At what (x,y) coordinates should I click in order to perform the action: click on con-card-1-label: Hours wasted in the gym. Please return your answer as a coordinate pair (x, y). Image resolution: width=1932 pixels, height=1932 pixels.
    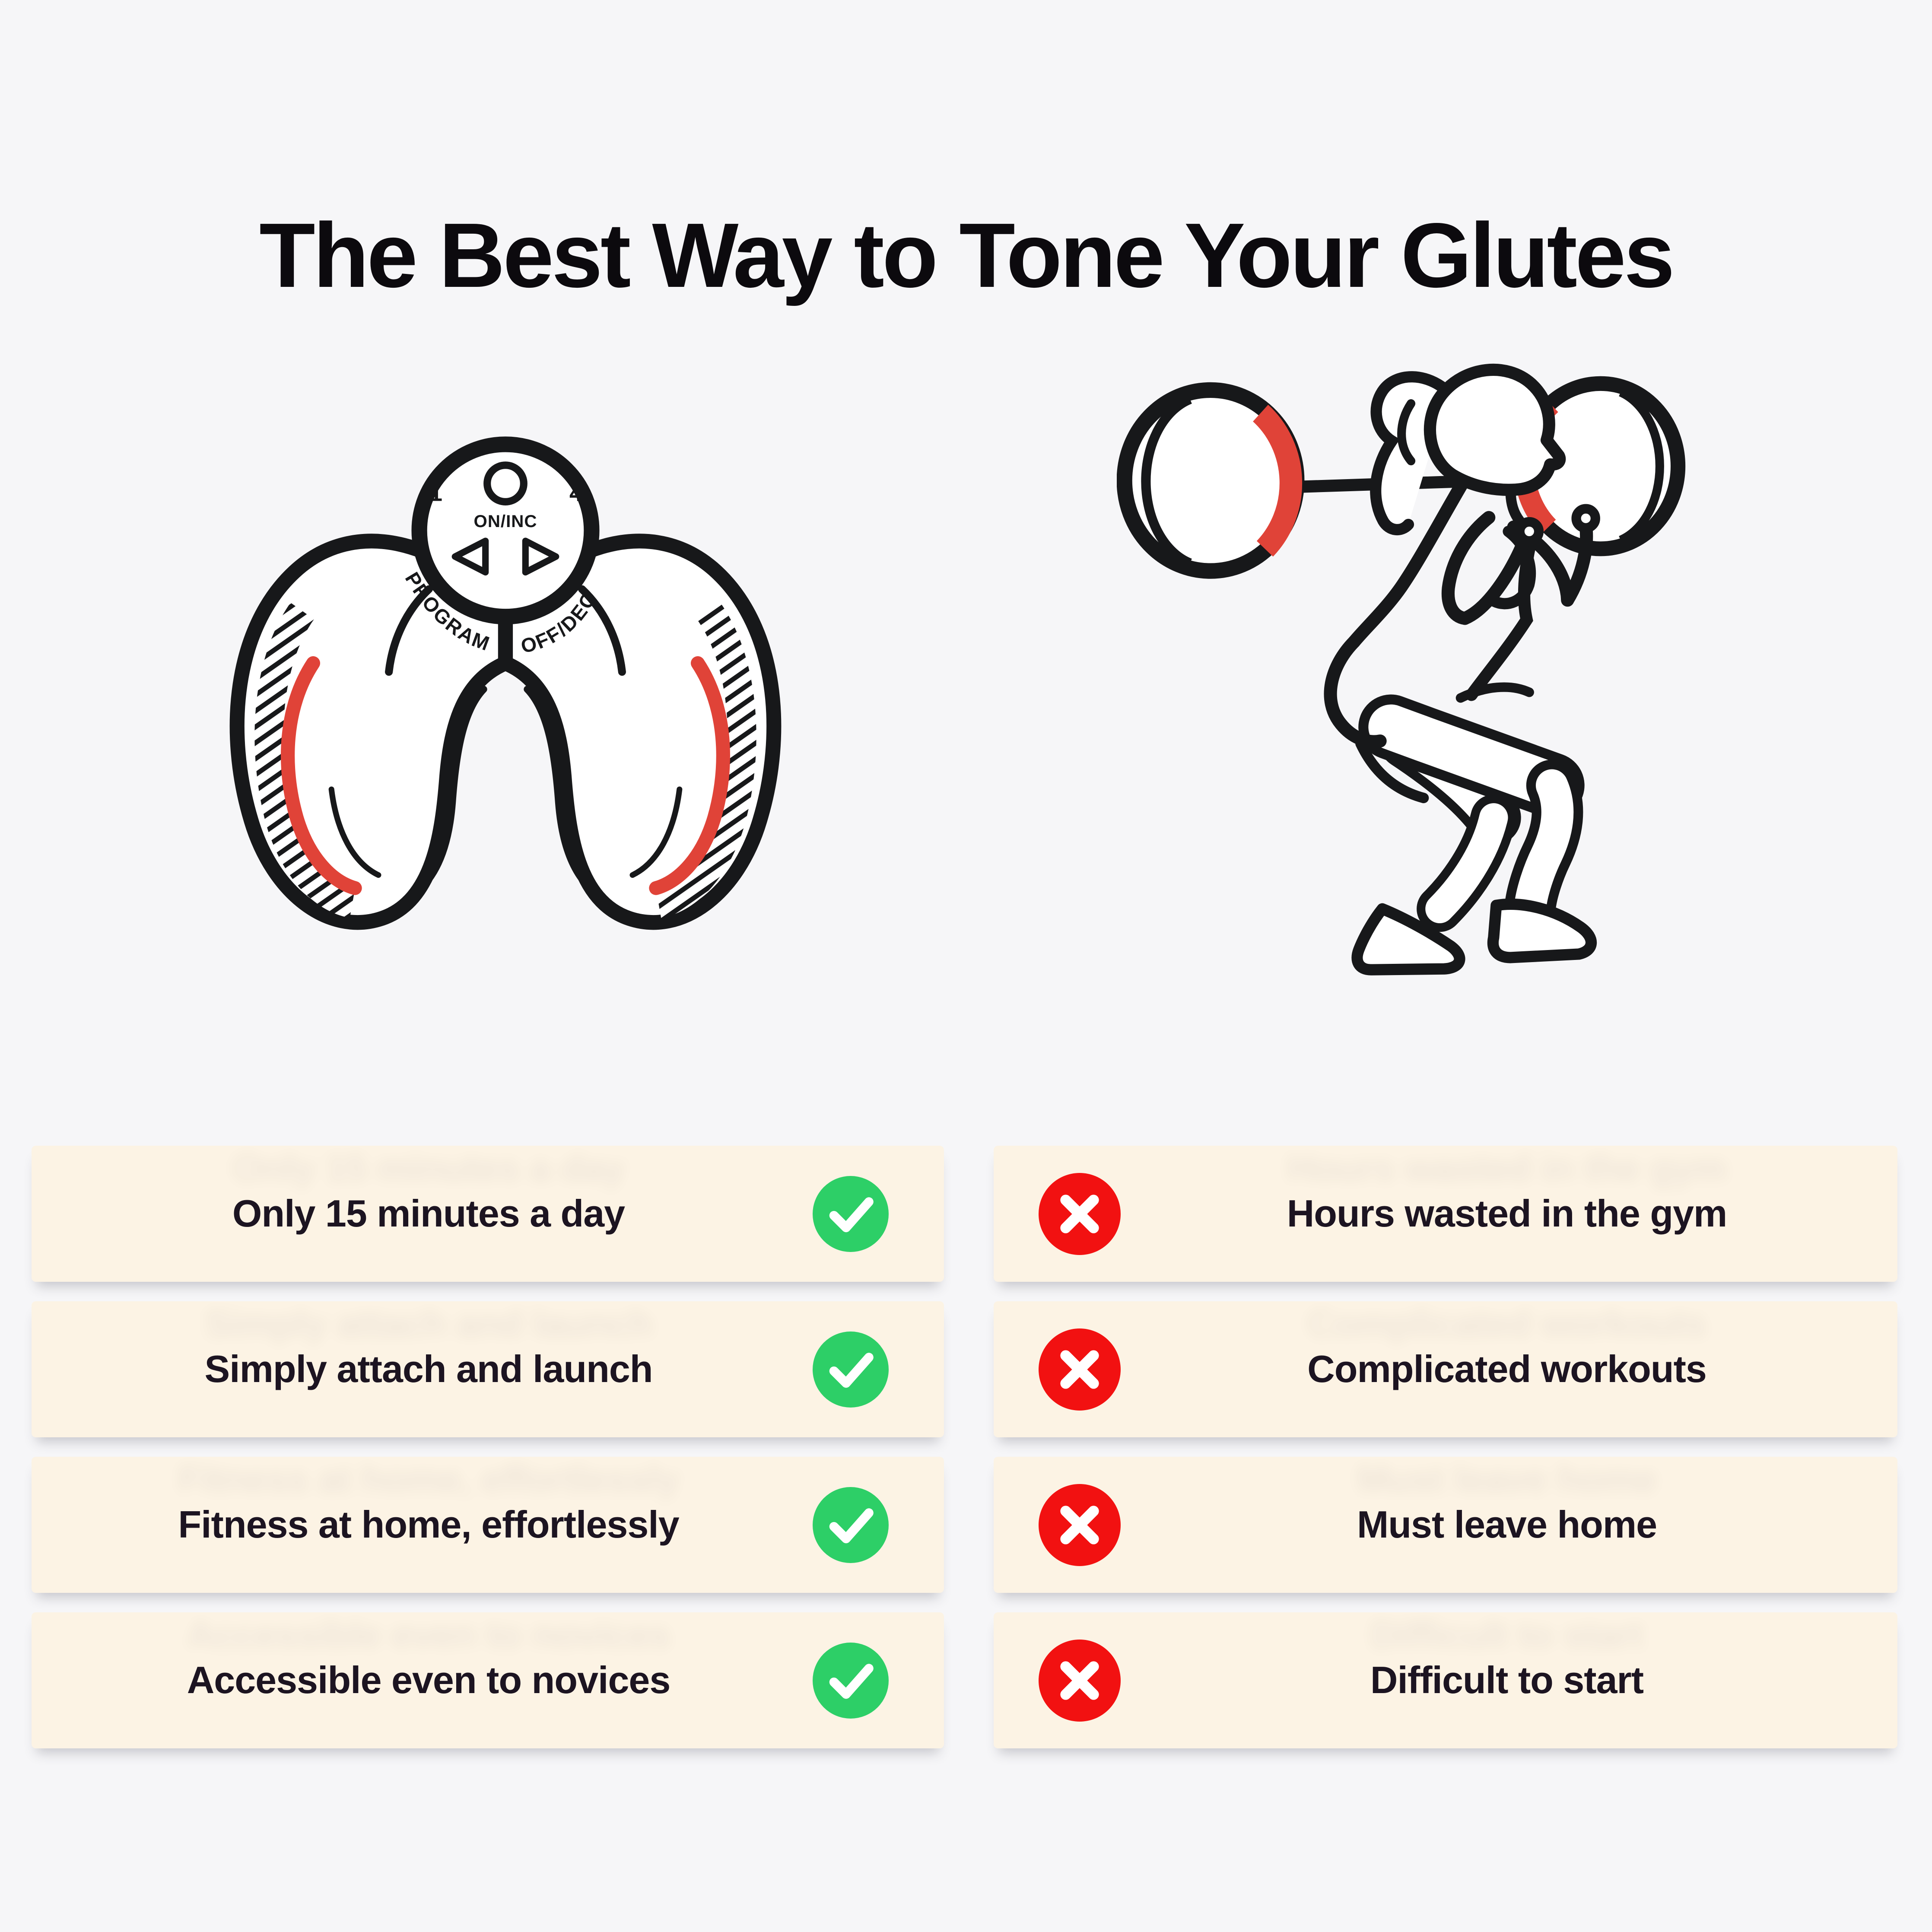
    Looking at the image, I should click on (1507, 1213).